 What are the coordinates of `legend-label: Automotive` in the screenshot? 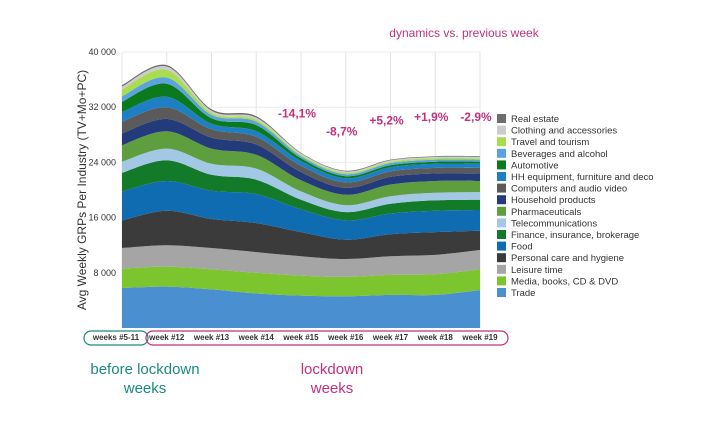 It's located at (535, 165).